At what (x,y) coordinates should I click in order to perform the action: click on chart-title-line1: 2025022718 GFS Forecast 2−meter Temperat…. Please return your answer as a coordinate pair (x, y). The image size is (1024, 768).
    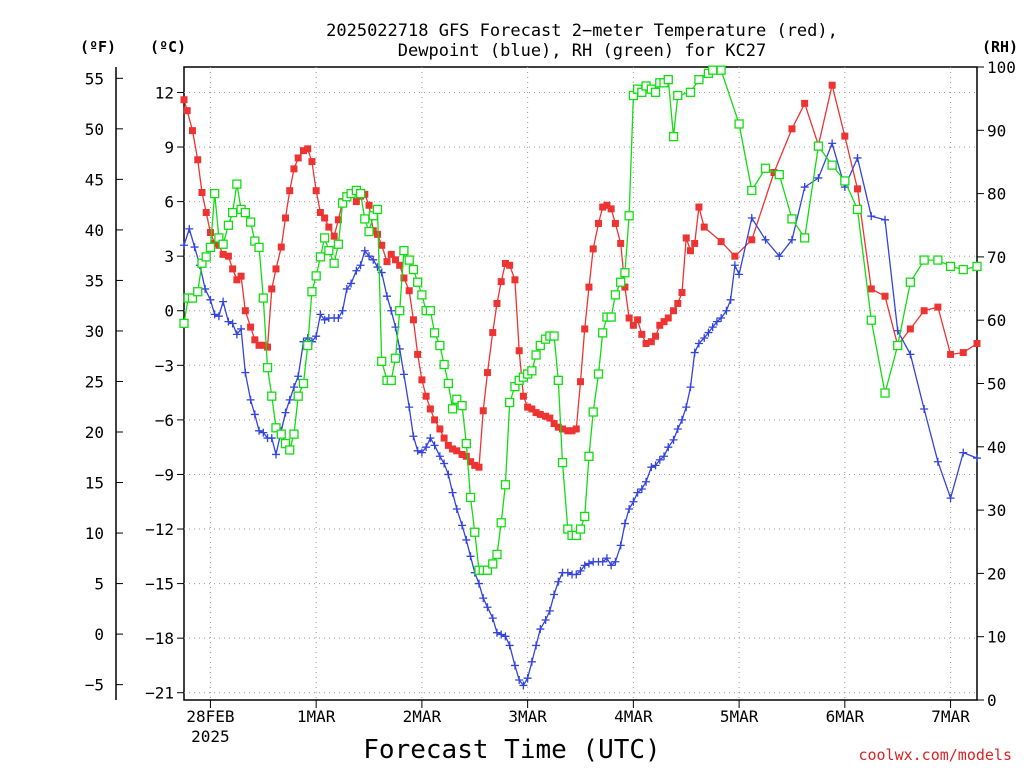
    Looking at the image, I should click on (582, 31).